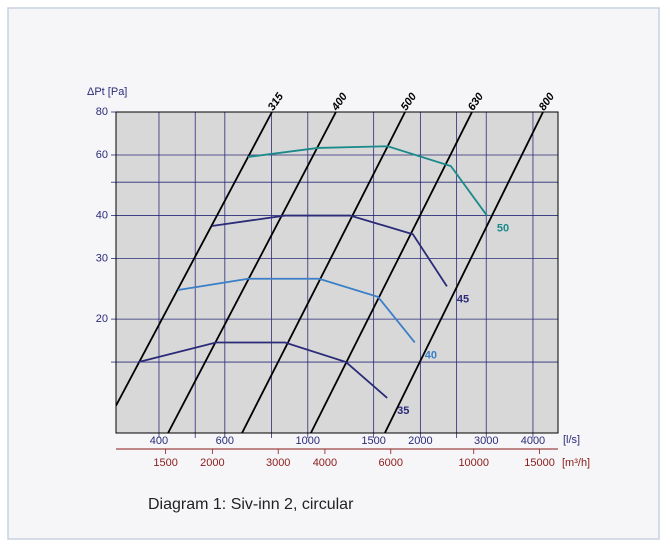 This screenshot has height=545, width=660. What do you see at coordinates (463, 299) in the screenshot?
I see `series-label: 45` at bounding box center [463, 299].